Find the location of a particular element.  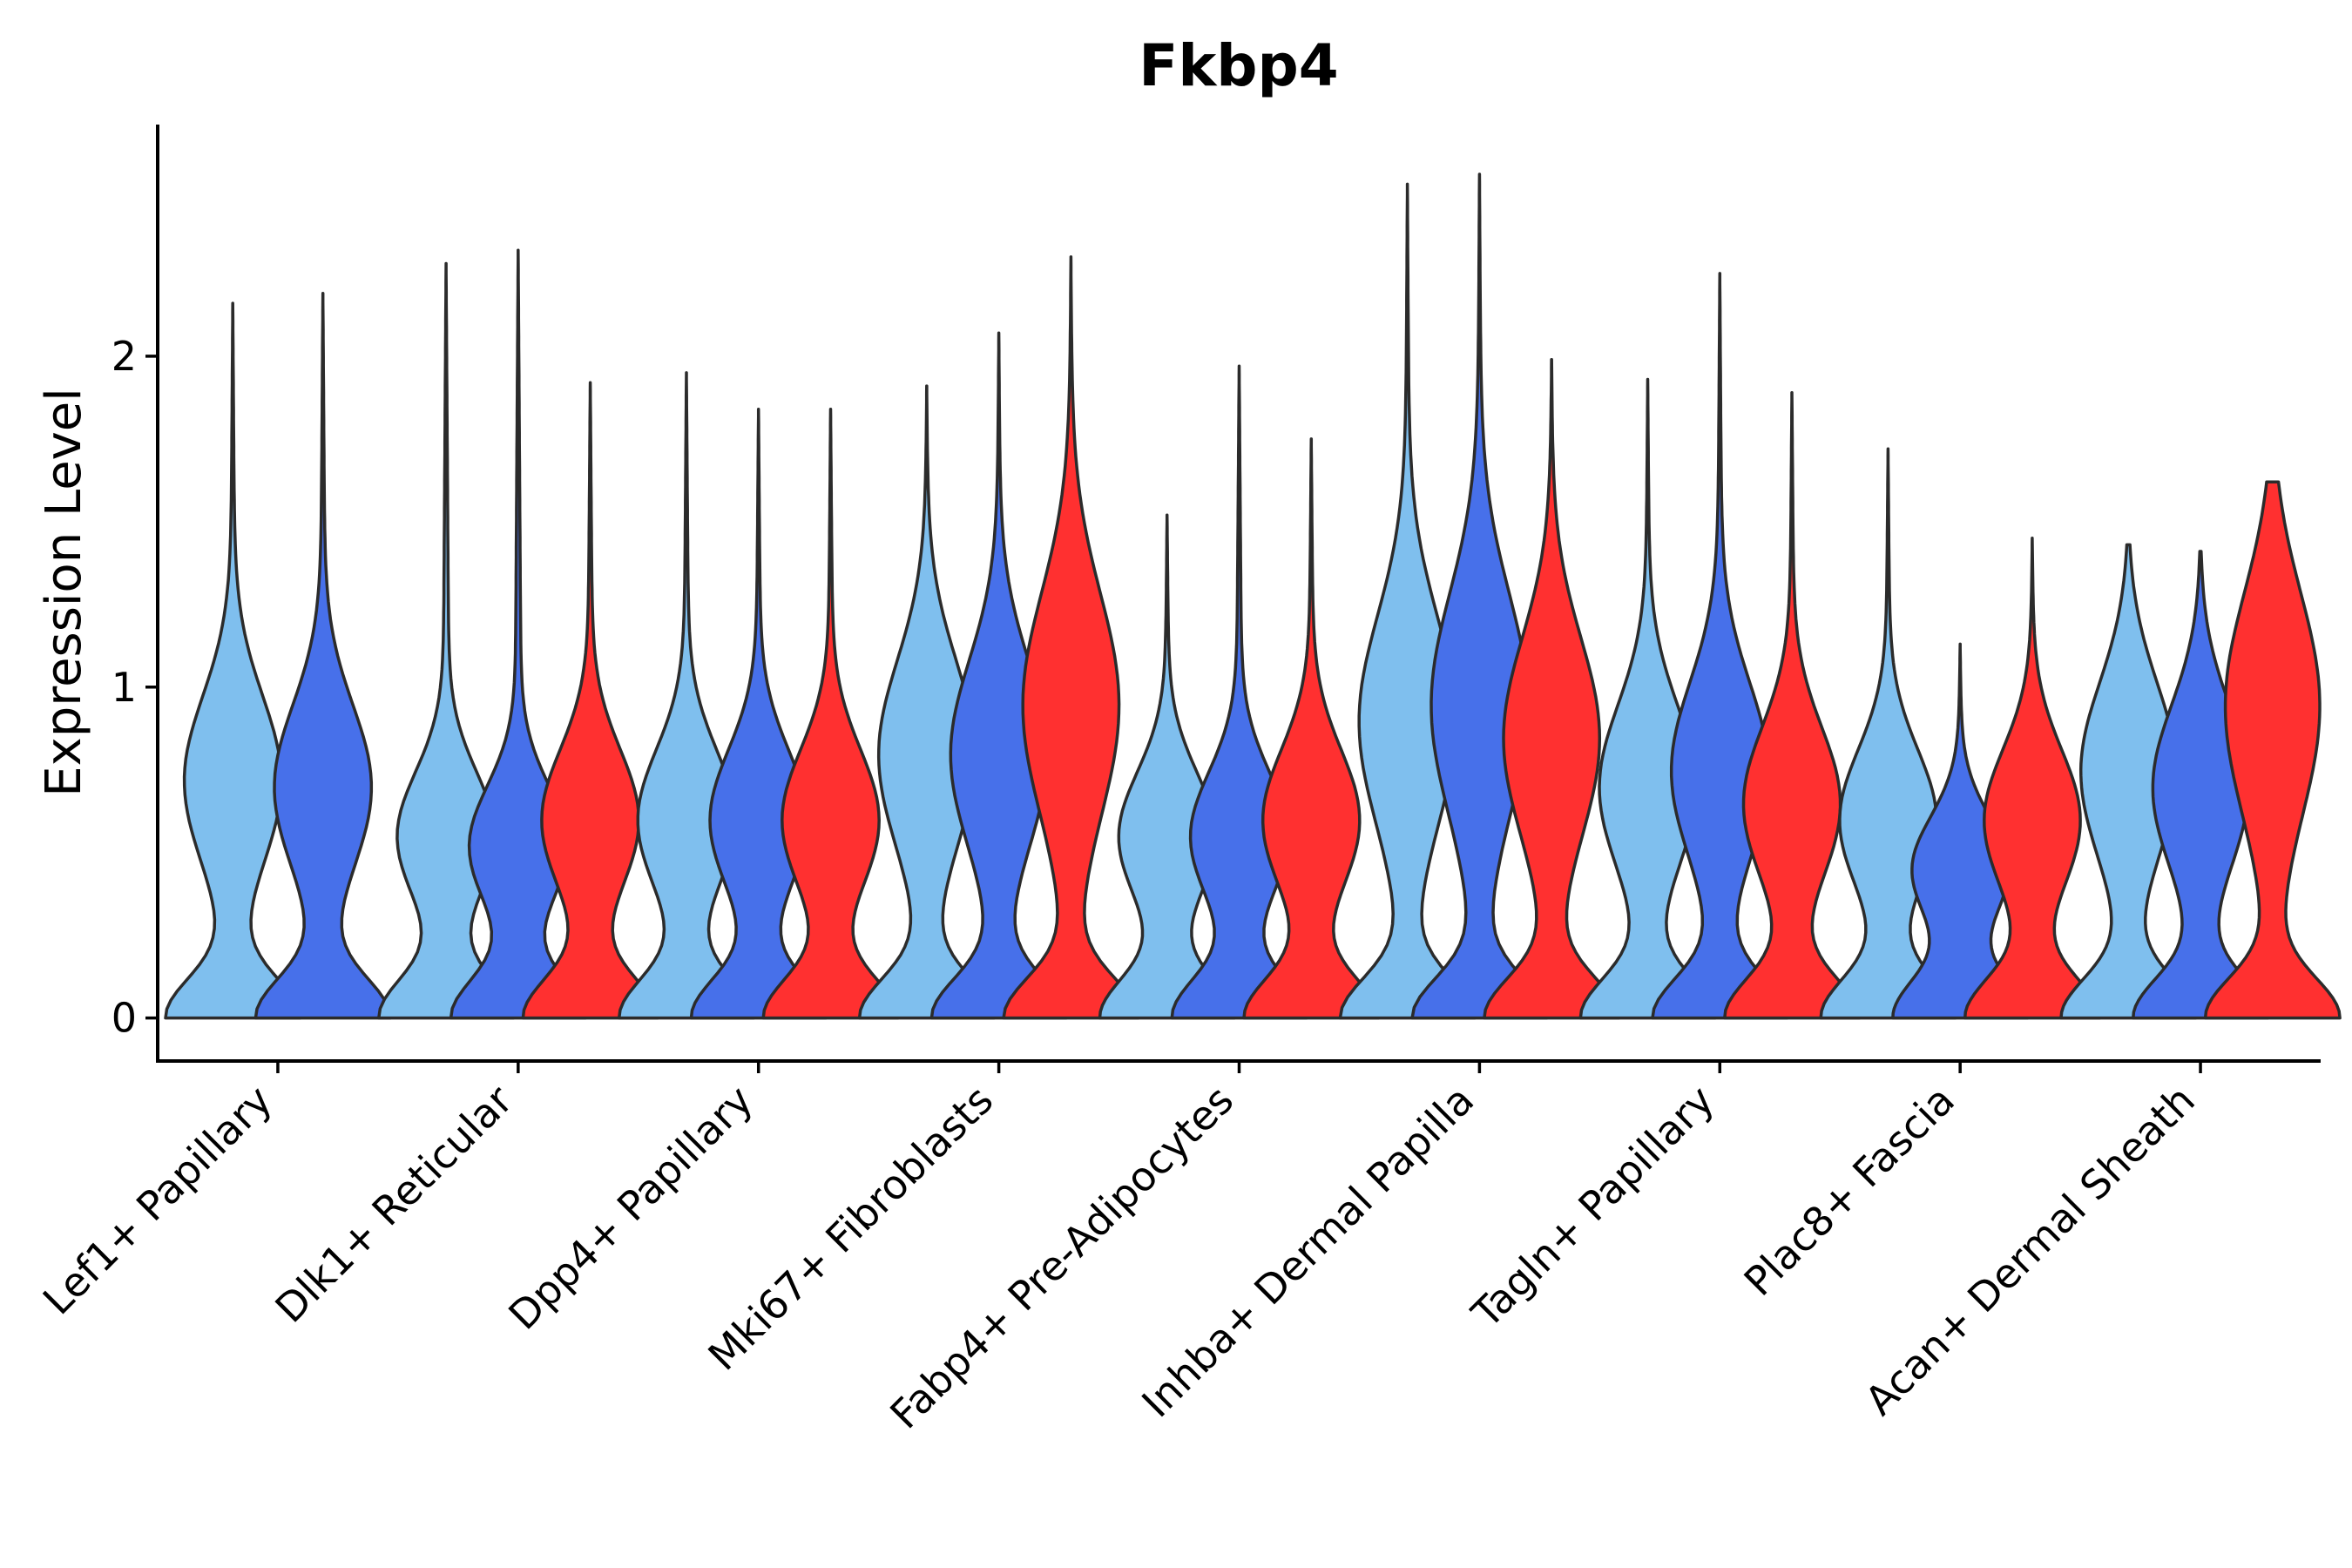

y-tick-label: 1 is located at coordinates (125, 687).